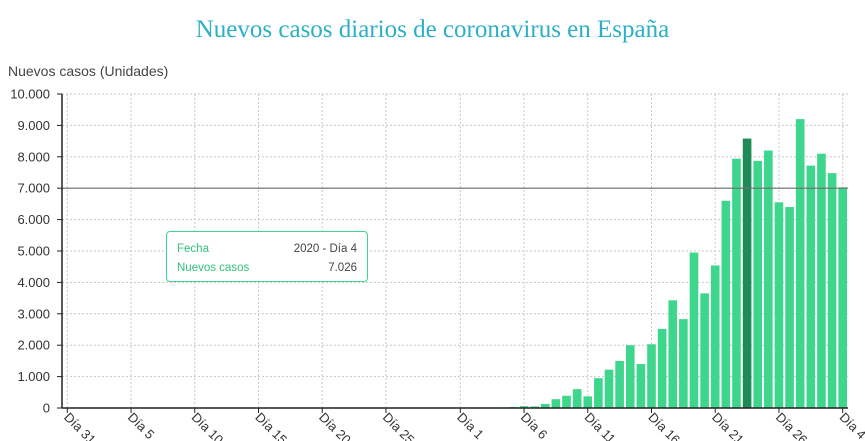 The image size is (865, 441). I want to click on x-tick-label: Día 1, so click(470, 425).